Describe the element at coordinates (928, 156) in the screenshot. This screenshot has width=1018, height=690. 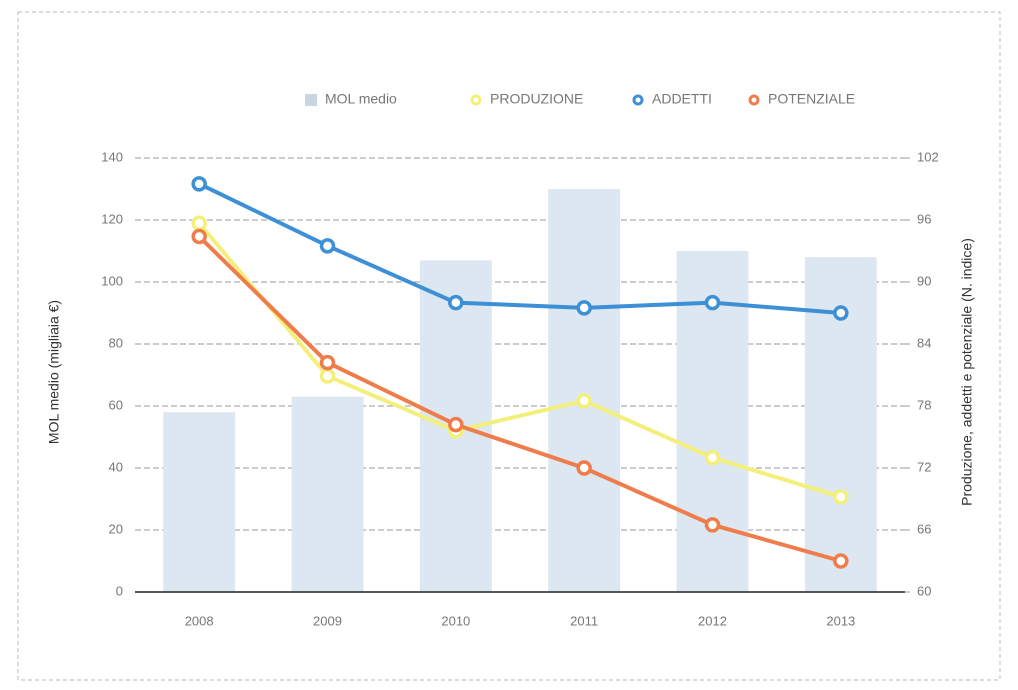
I see `y2-tick-label: 102` at that location.